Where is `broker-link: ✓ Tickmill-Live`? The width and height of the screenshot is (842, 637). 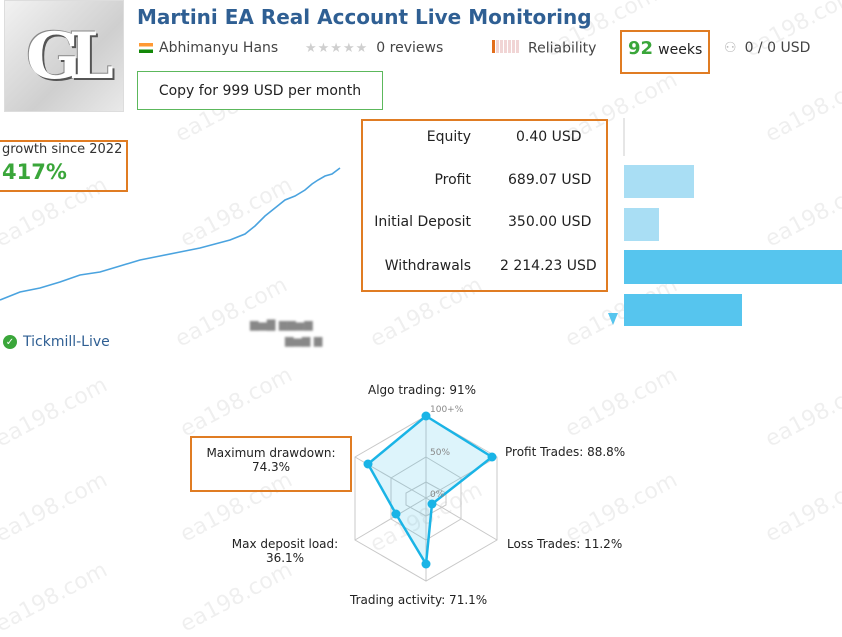
broker-link: ✓ Tickmill-Live is located at coordinates (56, 342).